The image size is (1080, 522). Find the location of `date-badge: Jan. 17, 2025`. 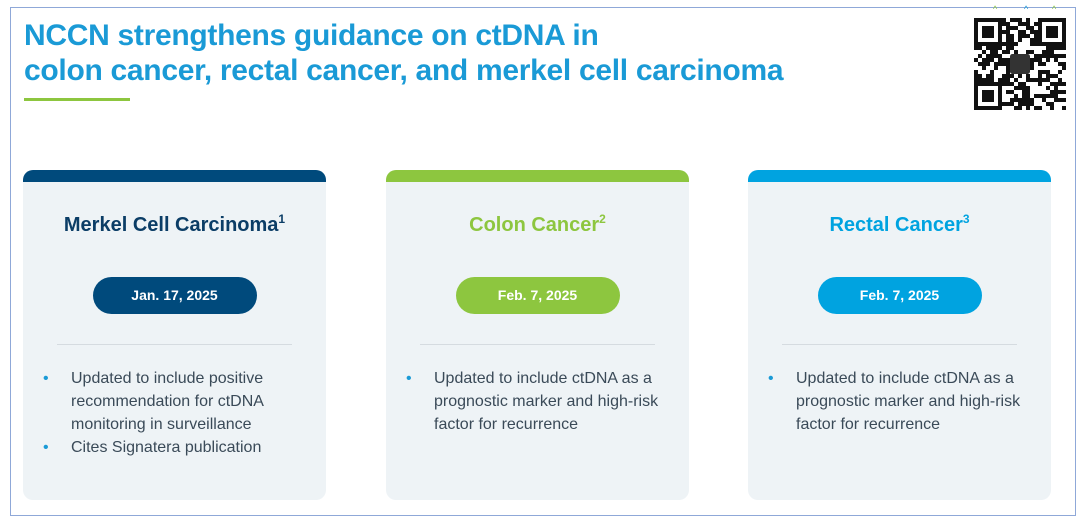

date-badge: Jan. 17, 2025 is located at coordinates (174, 295).